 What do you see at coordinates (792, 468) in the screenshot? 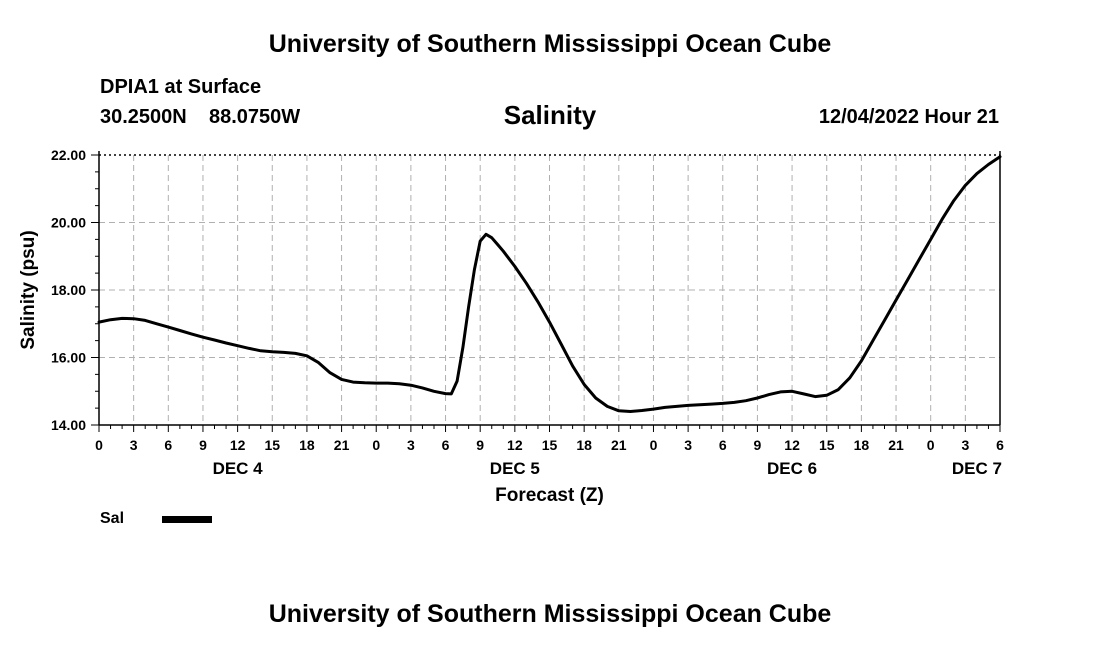
I see `x-day-label: DEC 6` at bounding box center [792, 468].